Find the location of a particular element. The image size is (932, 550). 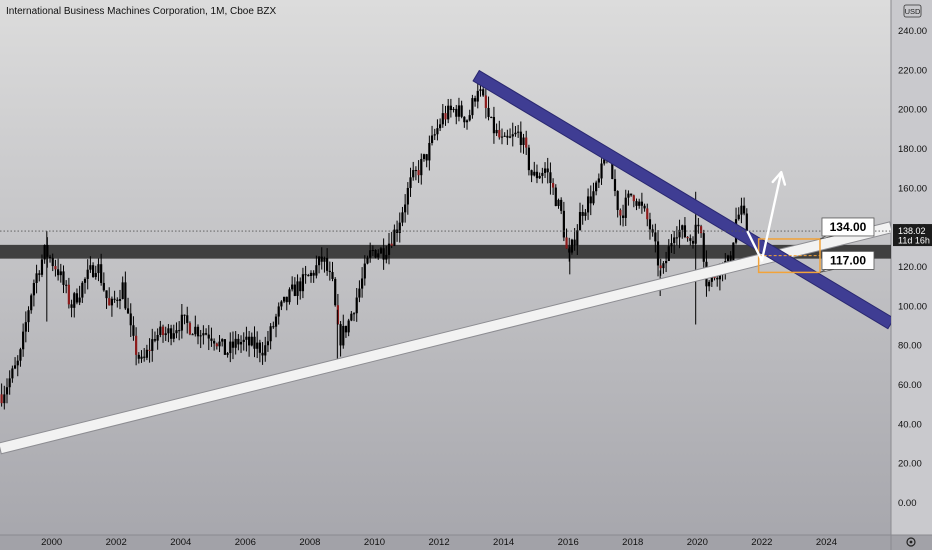

projection-arrow is located at coordinates (764, 216).